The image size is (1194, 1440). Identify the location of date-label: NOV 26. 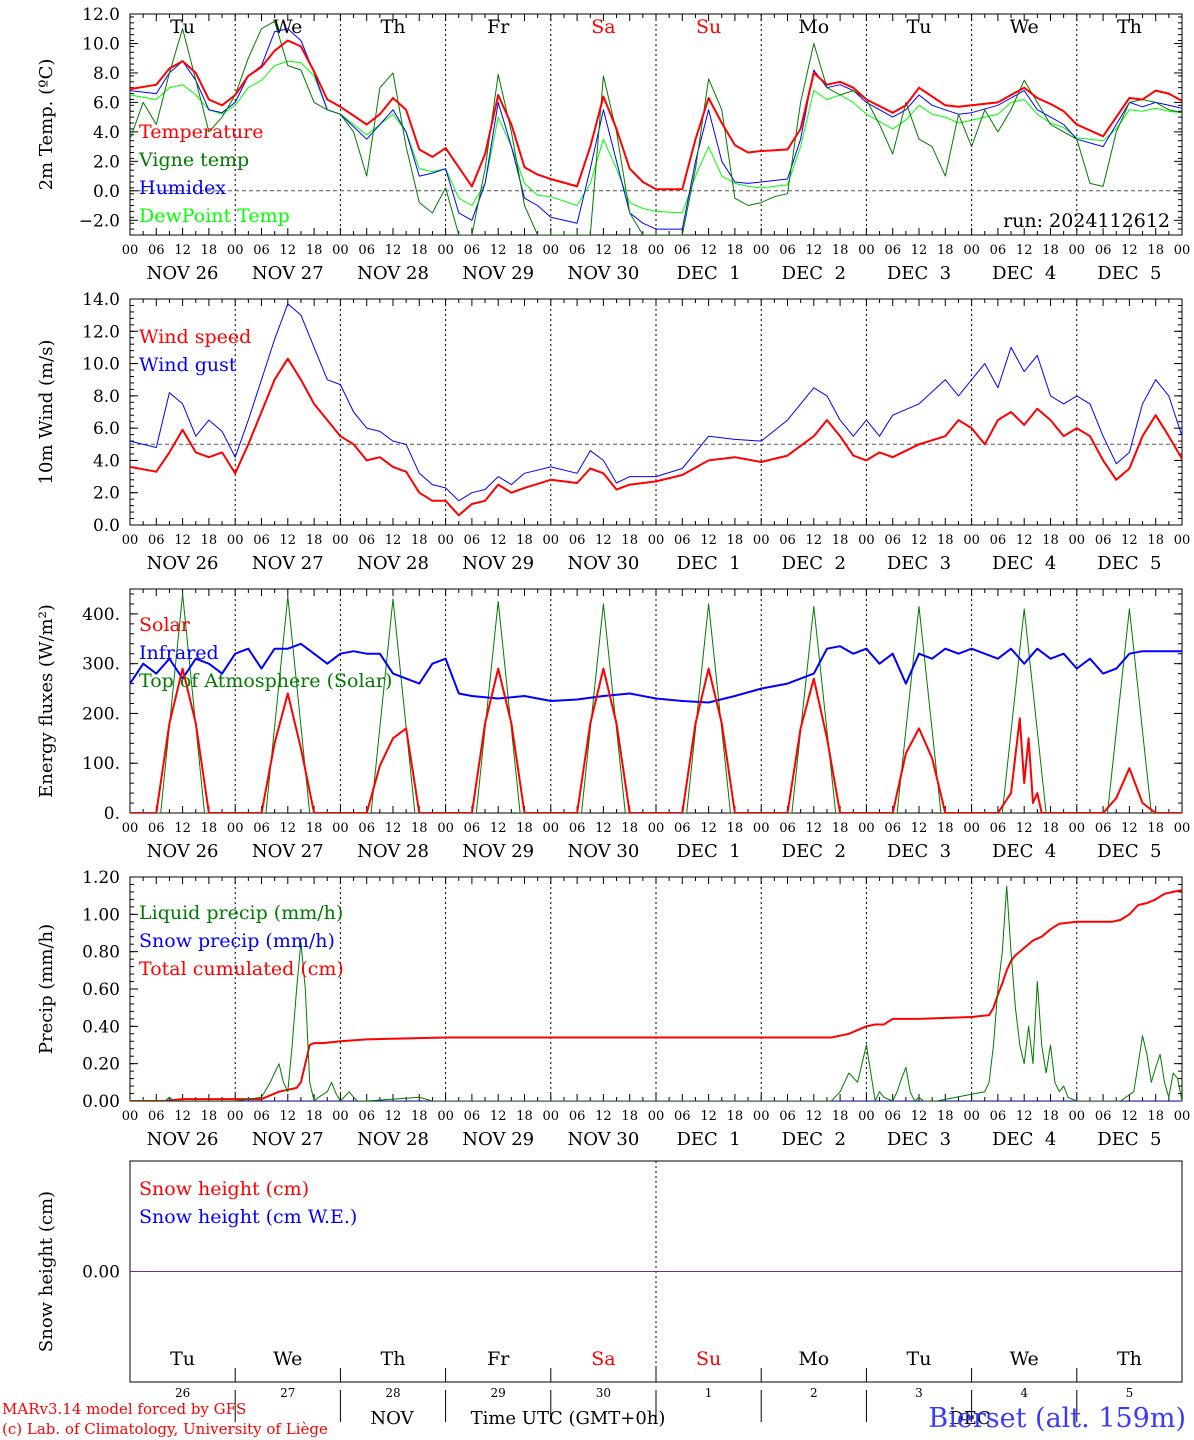
(183, 851).